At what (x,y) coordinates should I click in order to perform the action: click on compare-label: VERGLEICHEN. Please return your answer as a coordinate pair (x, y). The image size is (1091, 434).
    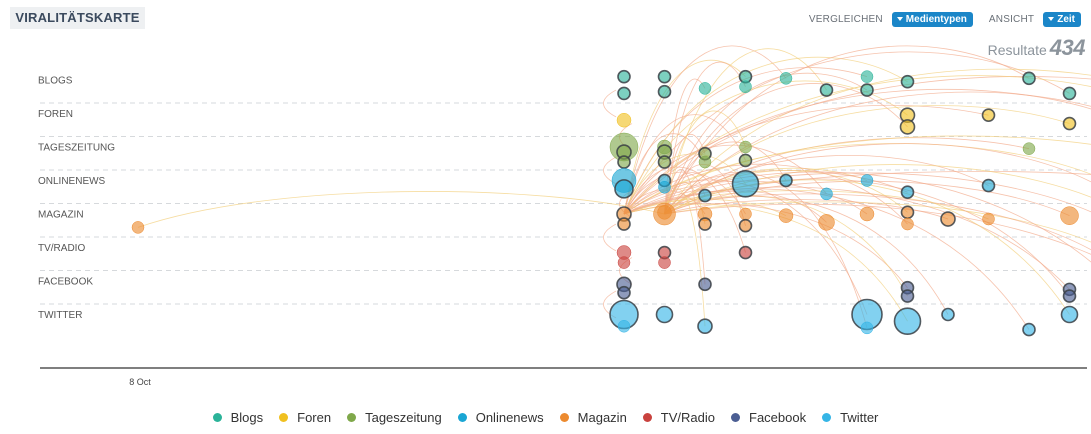
    Looking at the image, I should click on (845, 19).